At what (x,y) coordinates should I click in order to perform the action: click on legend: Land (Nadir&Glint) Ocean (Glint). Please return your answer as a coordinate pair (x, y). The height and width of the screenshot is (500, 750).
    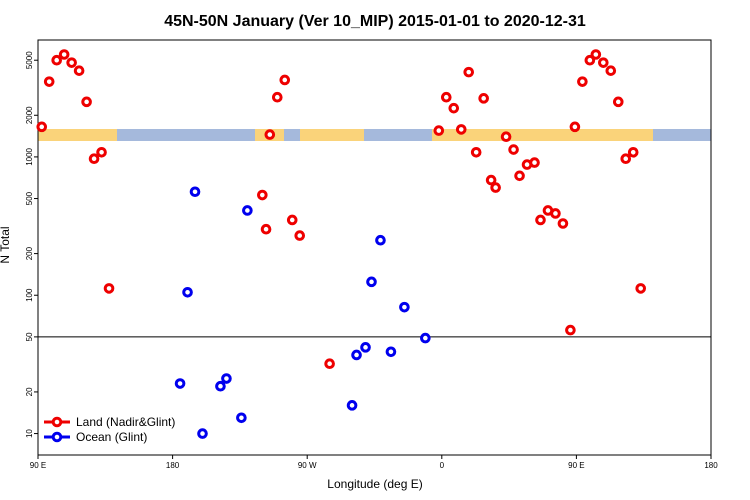
    Looking at the image, I should click on (109, 429).